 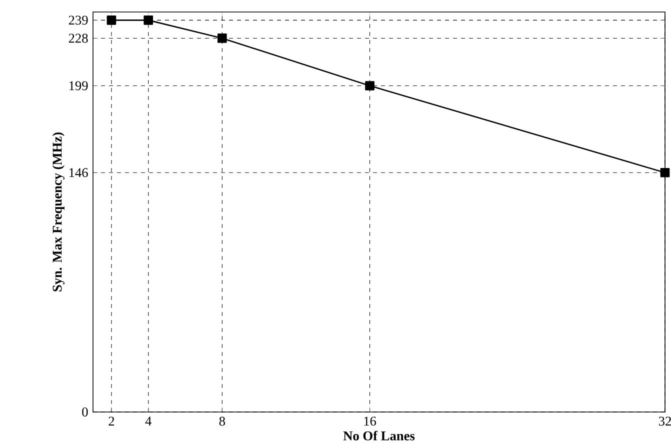 I want to click on y-tick-label: 0, so click(x=85, y=411).